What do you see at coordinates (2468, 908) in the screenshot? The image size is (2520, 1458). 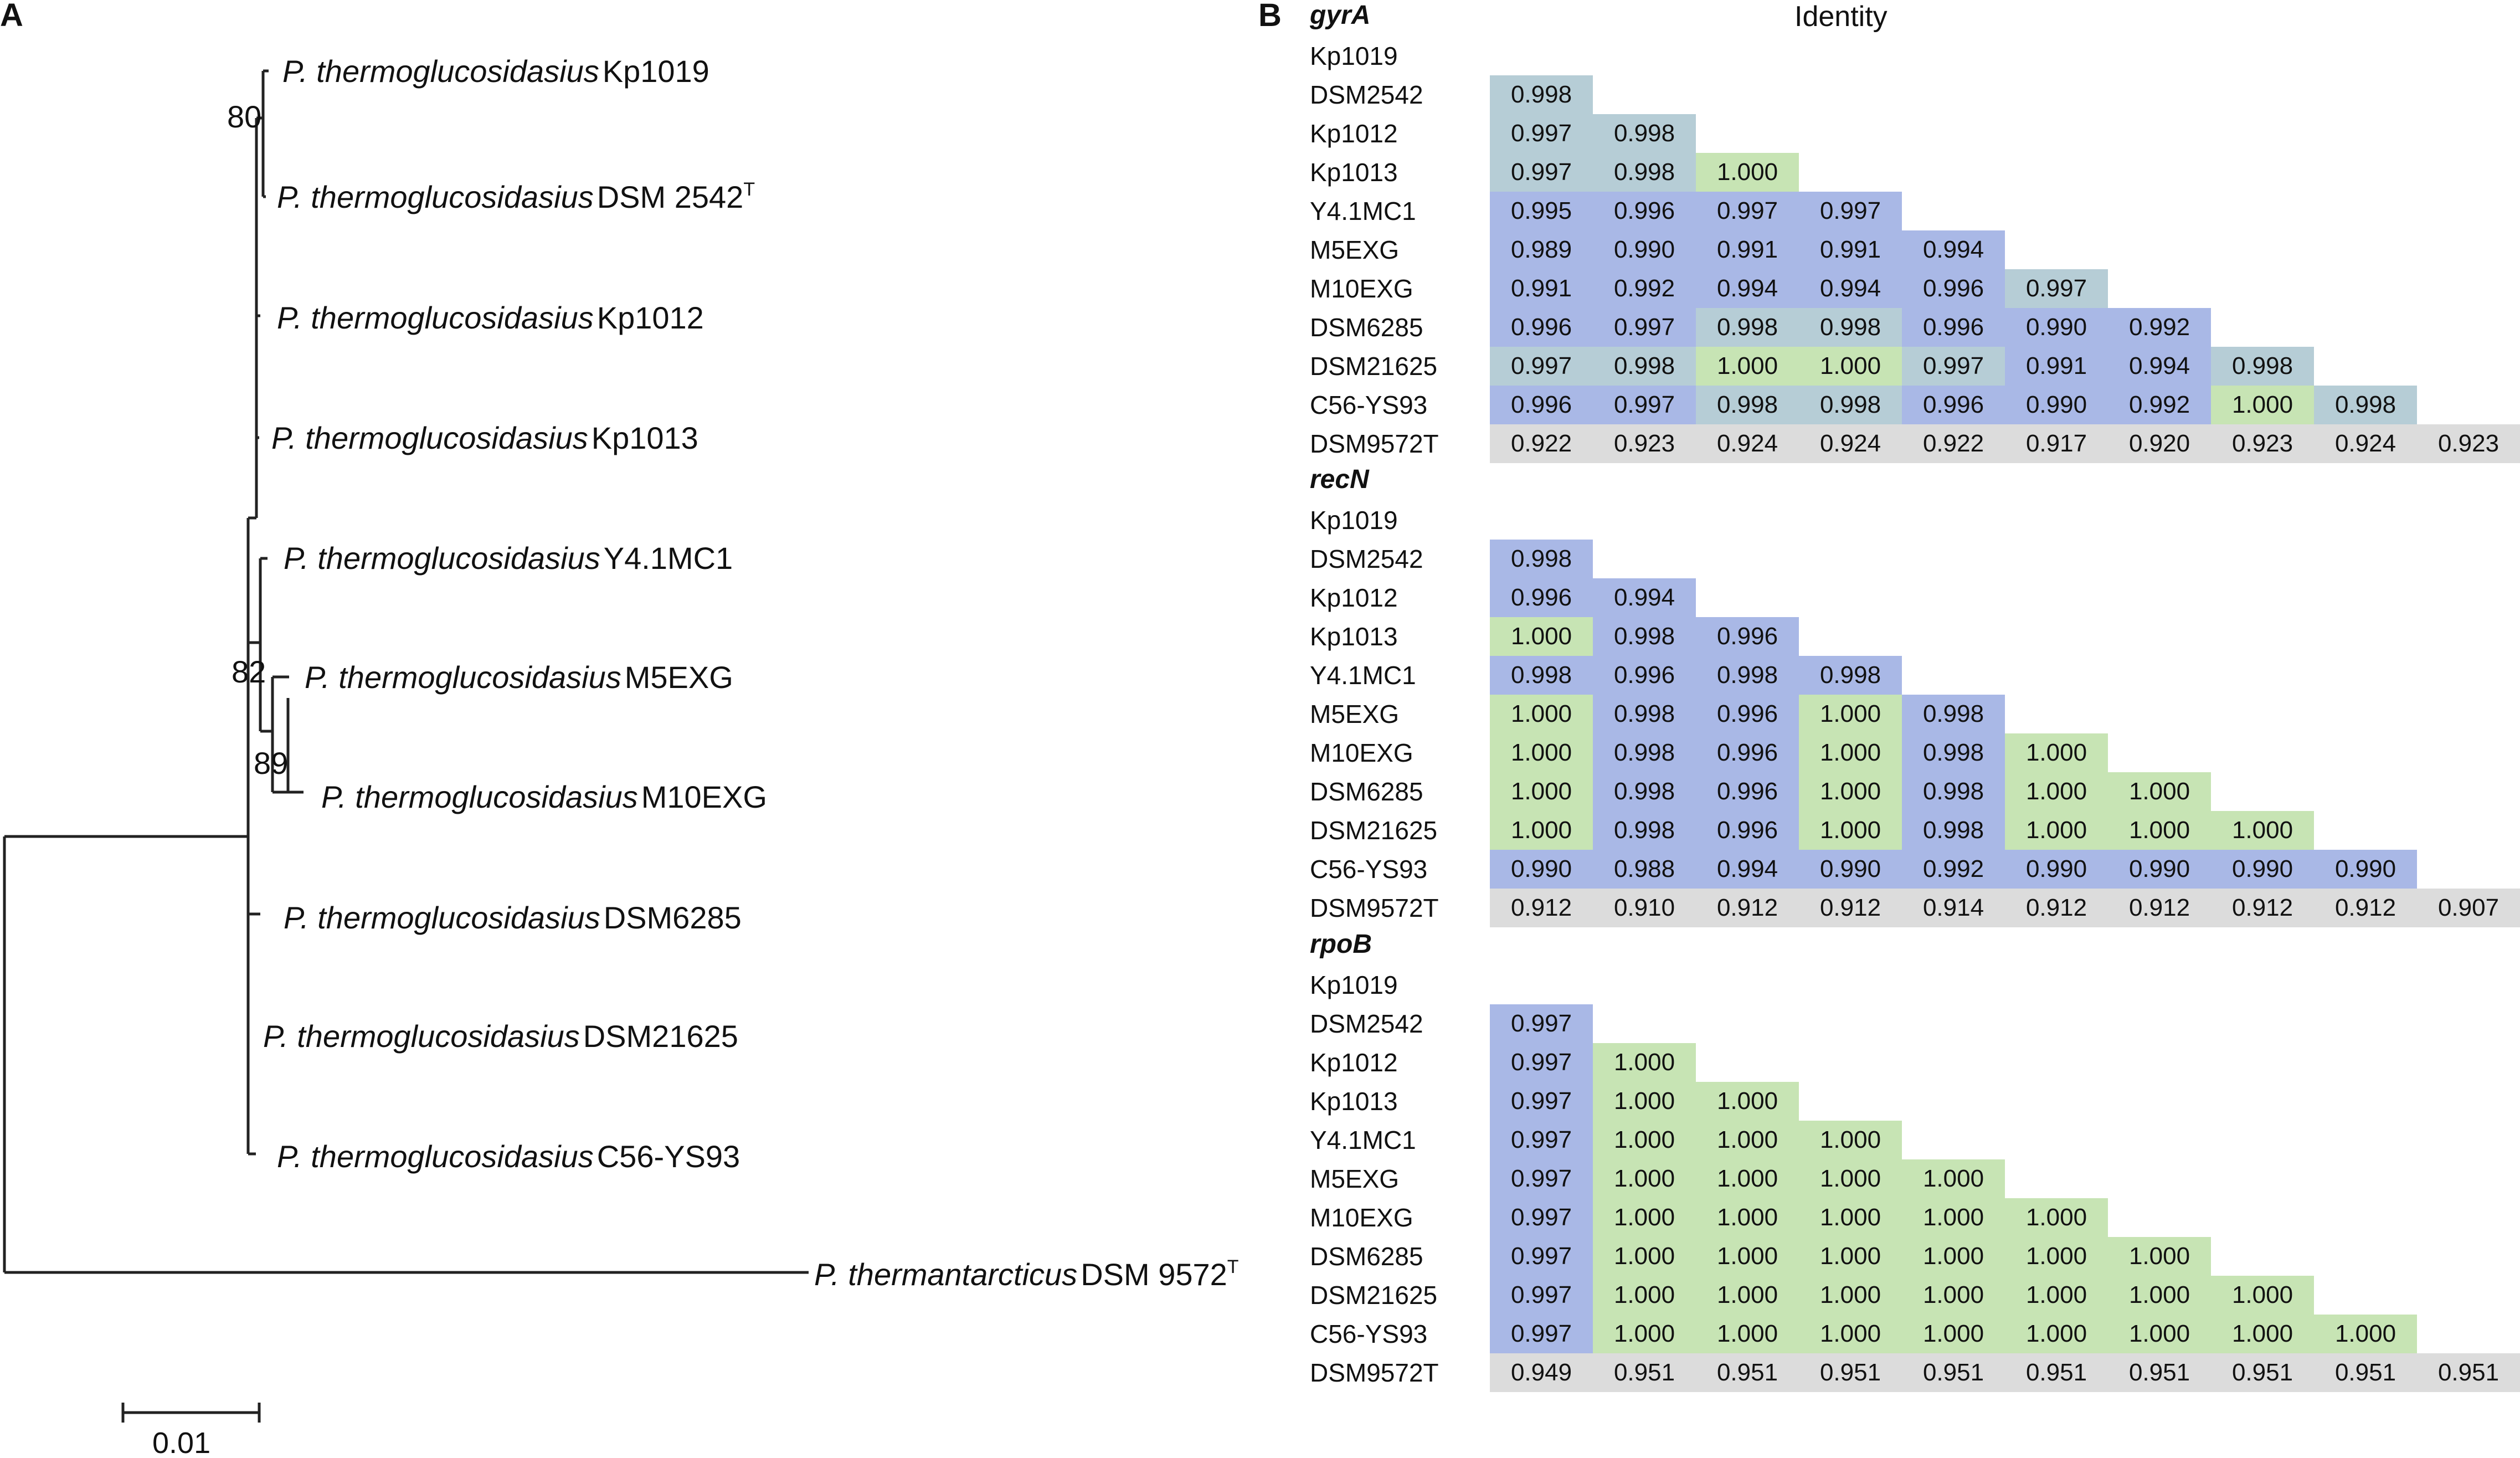 I see `matrix-cell: 0.907` at bounding box center [2468, 908].